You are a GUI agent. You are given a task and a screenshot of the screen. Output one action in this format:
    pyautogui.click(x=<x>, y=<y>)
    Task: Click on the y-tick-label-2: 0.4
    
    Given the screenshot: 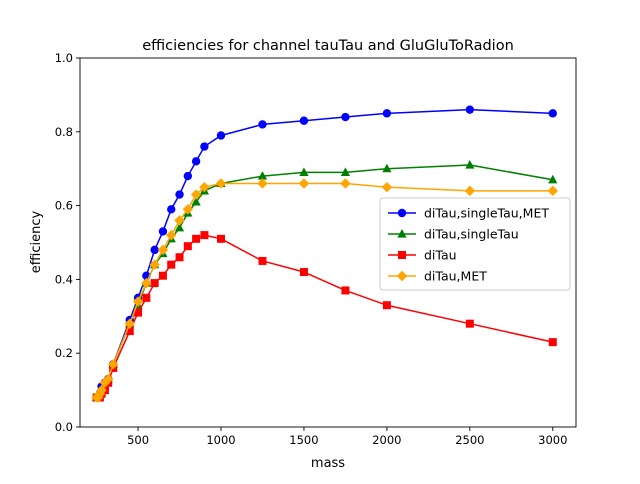 What is the action you would take?
    pyautogui.click(x=64, y=279)
    